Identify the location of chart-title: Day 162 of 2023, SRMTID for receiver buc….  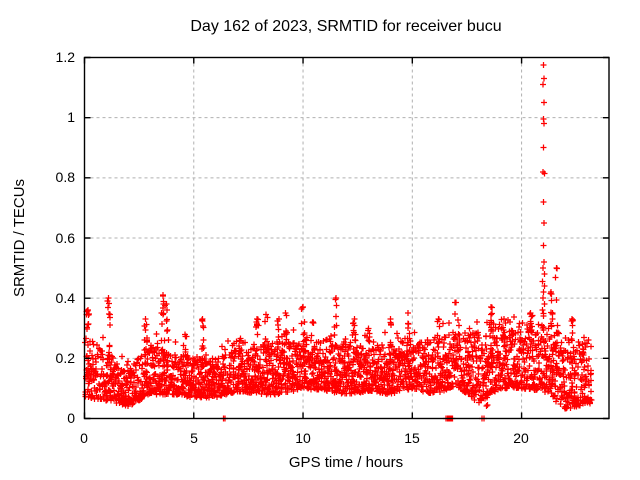
(345, 26).